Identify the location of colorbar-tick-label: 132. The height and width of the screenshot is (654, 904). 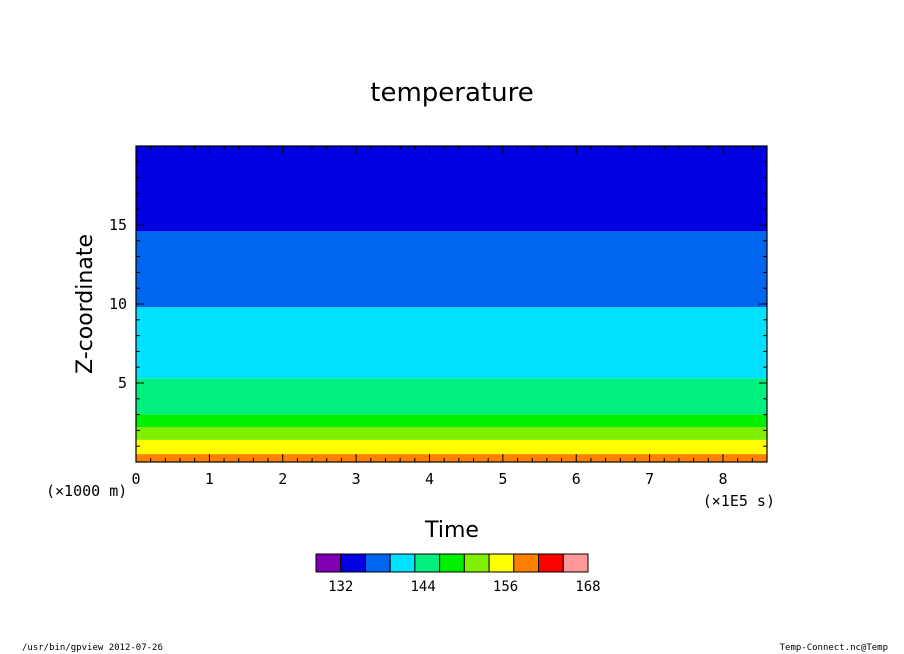
(340, 587).